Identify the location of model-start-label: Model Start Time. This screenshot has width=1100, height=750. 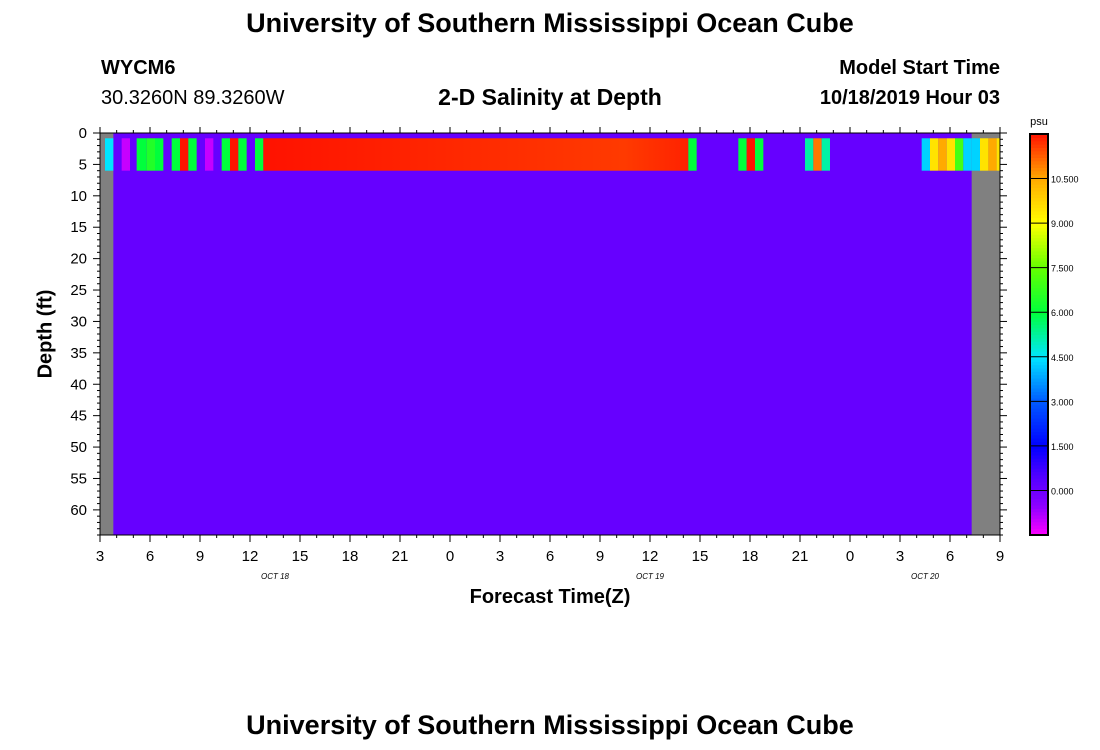
(919, 68).